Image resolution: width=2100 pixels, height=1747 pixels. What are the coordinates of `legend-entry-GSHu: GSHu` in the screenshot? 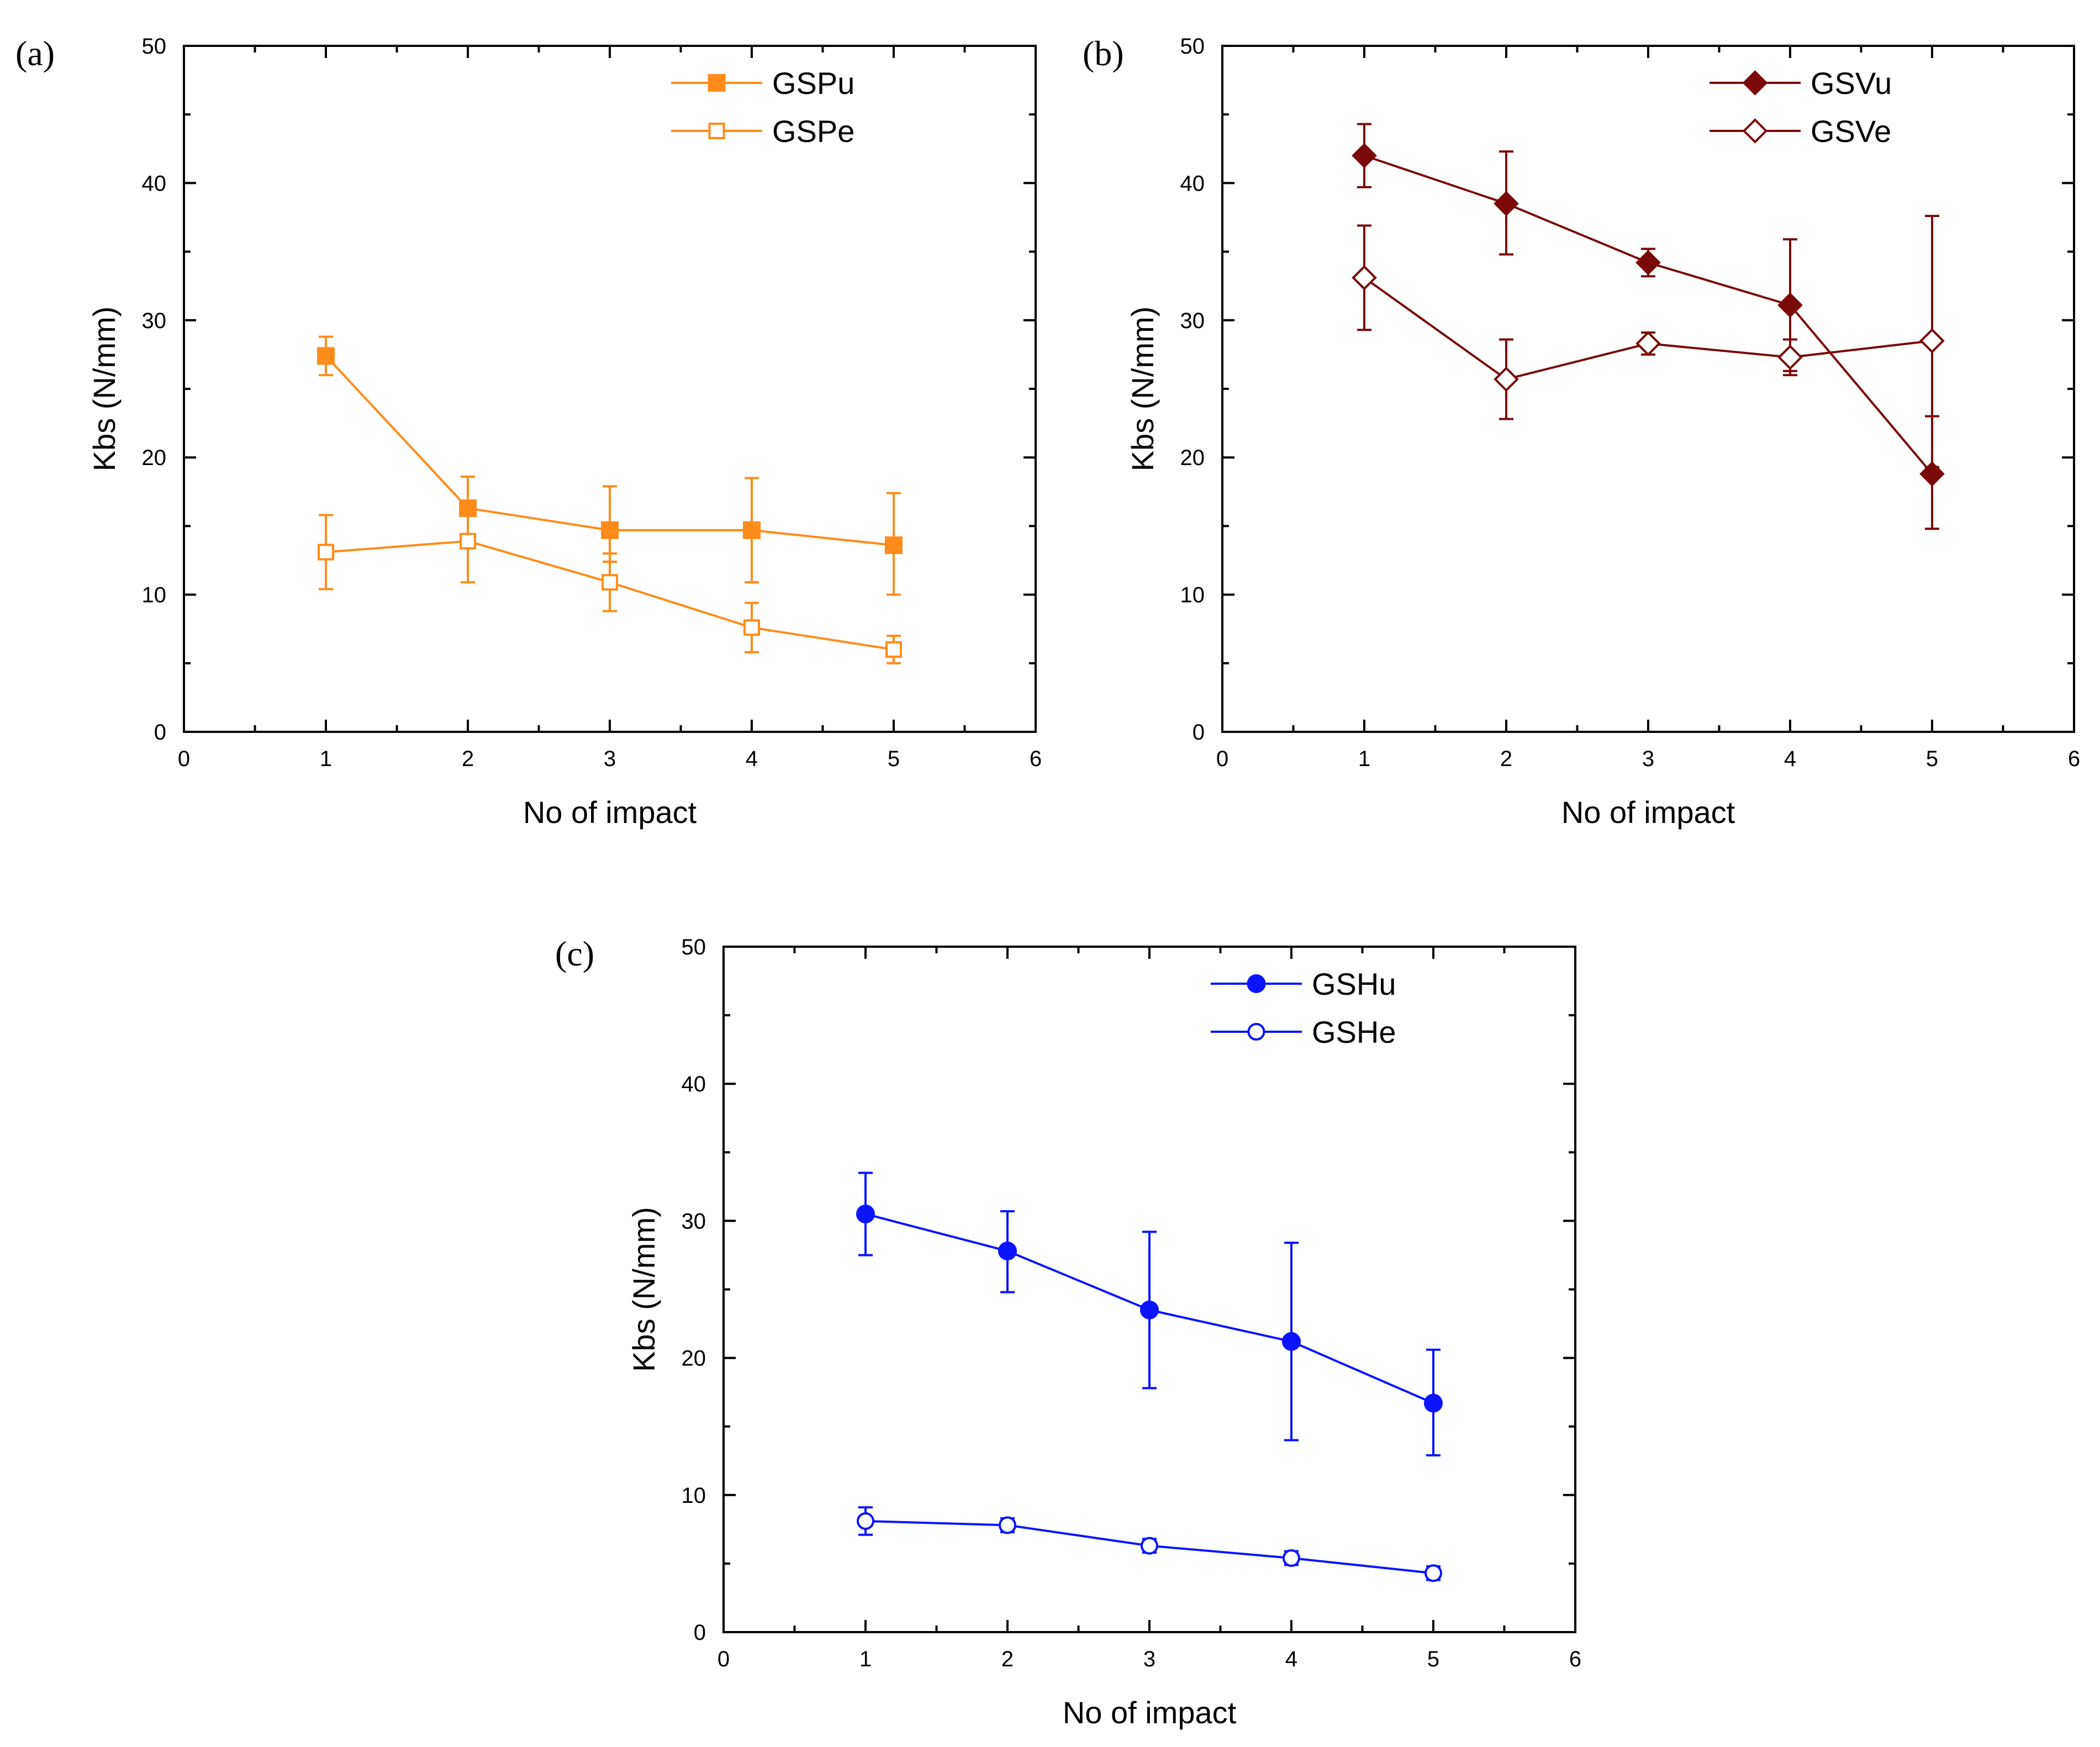 It's located at (1303, 984).